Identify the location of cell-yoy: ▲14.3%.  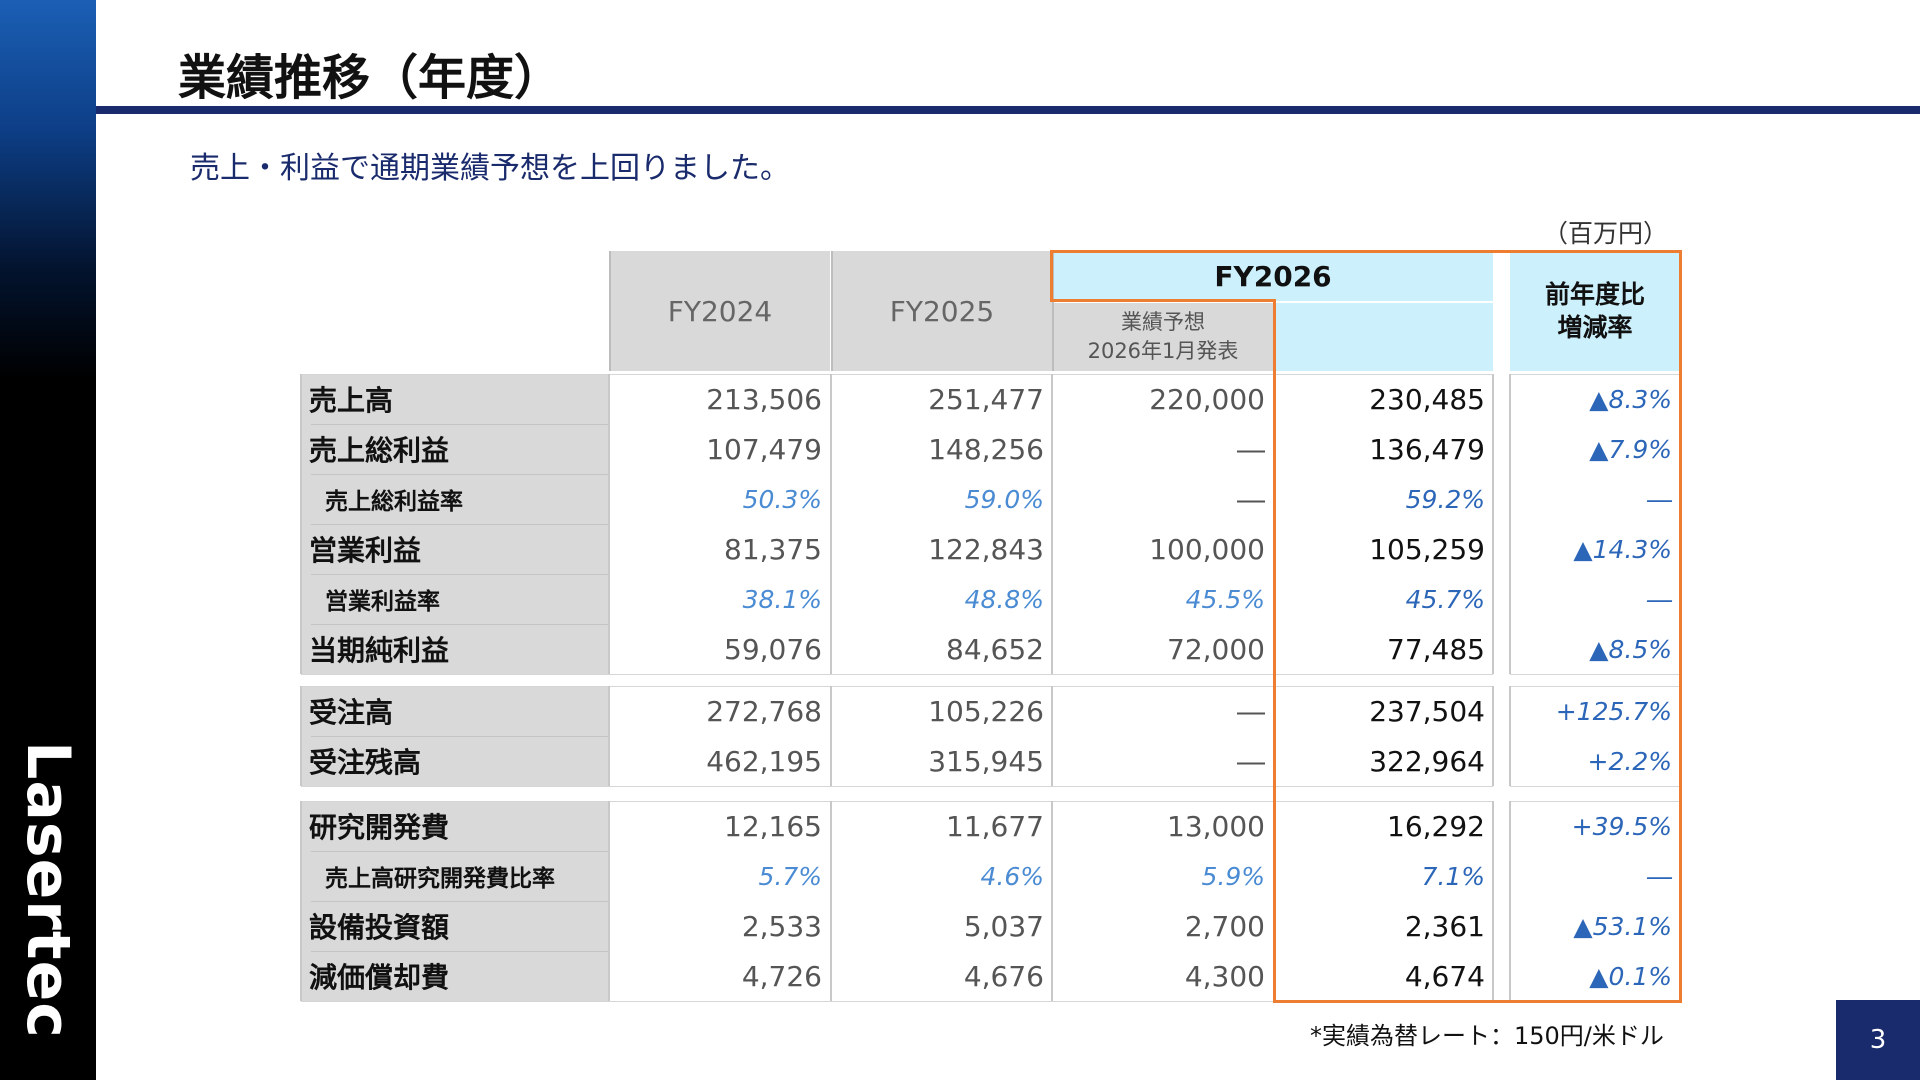
(1622, 549).